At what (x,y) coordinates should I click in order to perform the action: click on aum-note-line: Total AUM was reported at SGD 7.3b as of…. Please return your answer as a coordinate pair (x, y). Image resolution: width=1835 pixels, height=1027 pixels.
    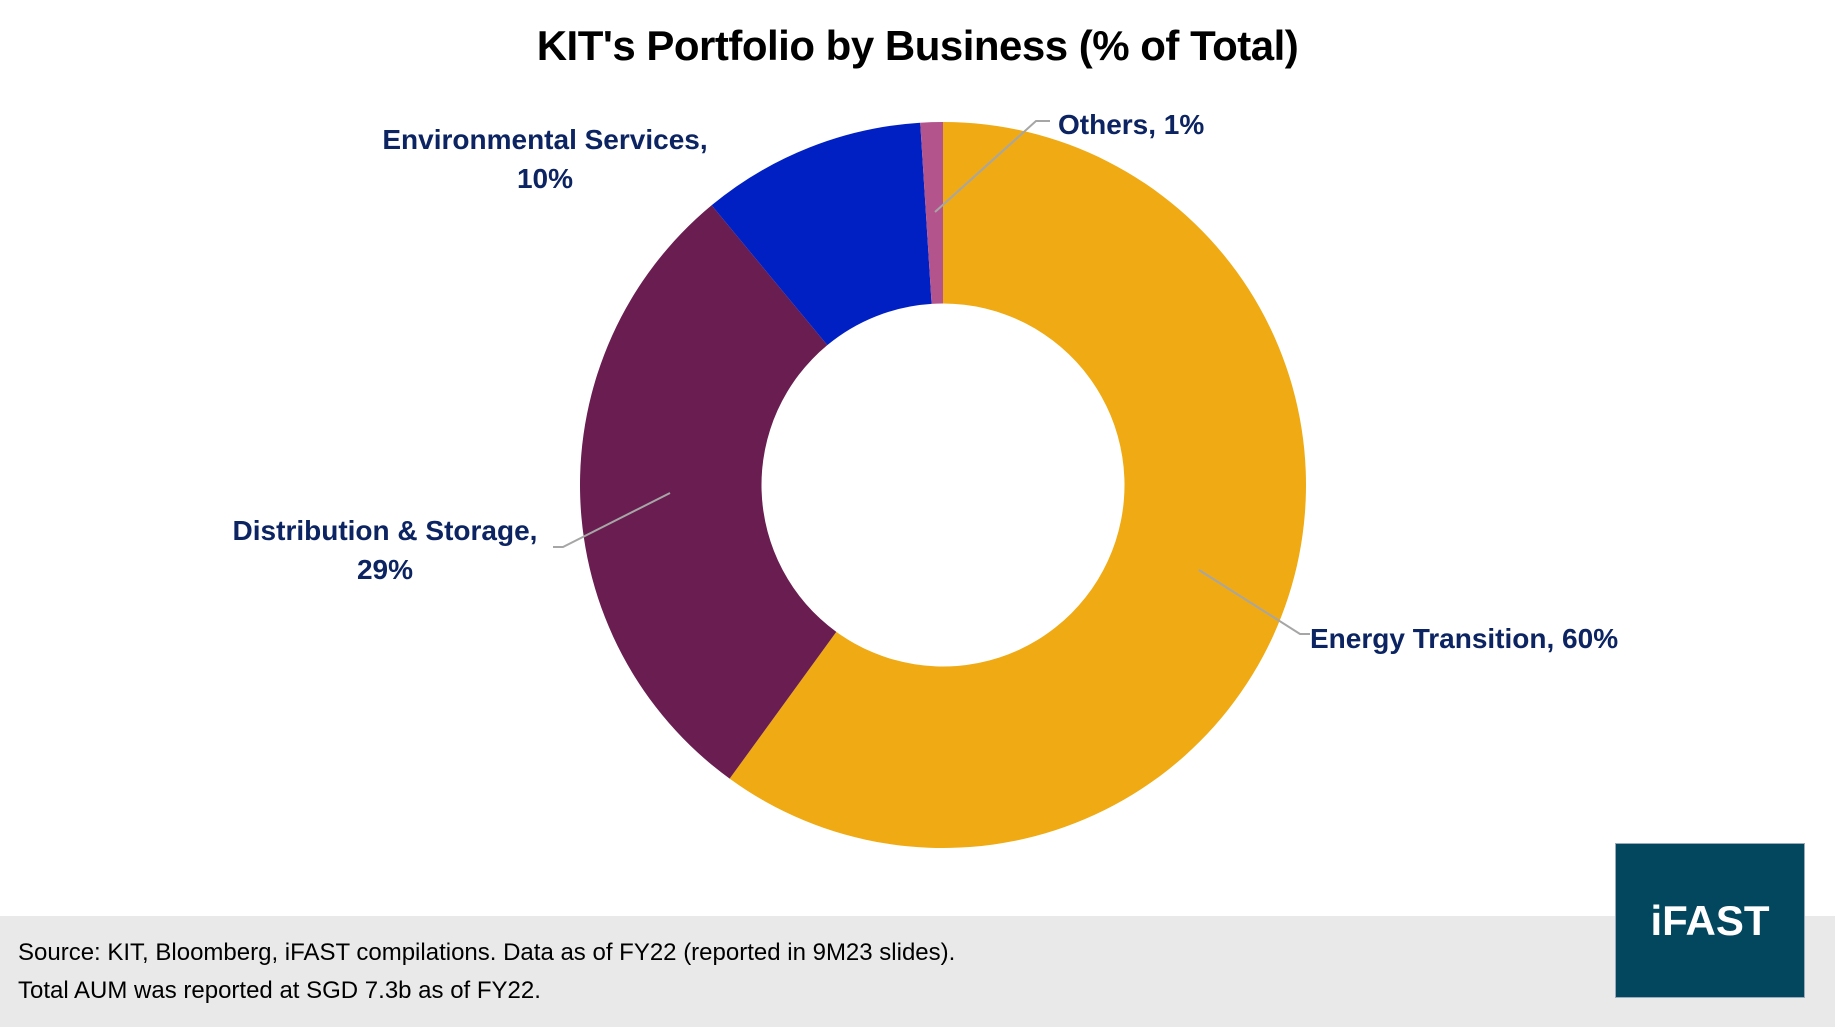
    Looking at the image, I should click on (279, 990).